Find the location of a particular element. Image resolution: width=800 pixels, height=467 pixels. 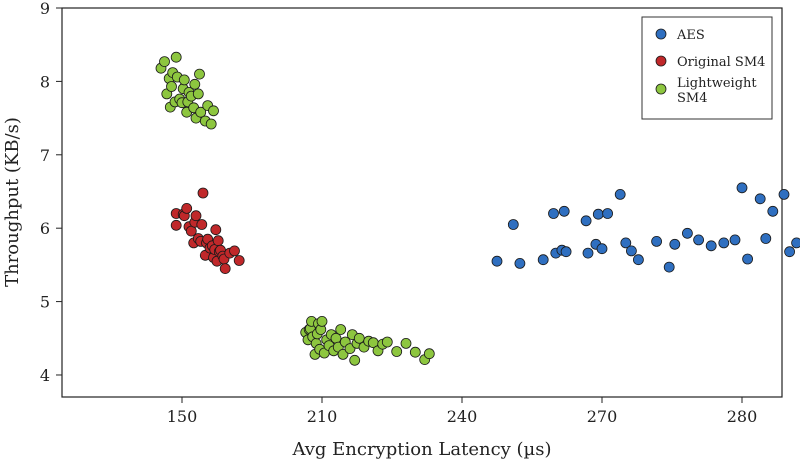

x-tick-label-150: 150 is located at coordinates (182, 416).